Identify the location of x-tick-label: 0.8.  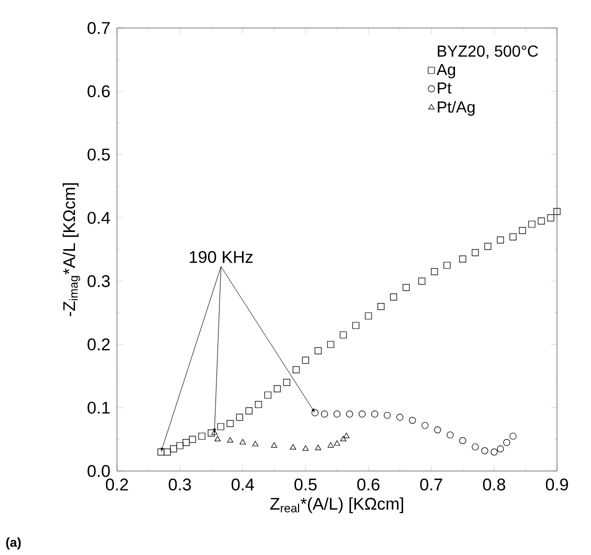
(494, 484).